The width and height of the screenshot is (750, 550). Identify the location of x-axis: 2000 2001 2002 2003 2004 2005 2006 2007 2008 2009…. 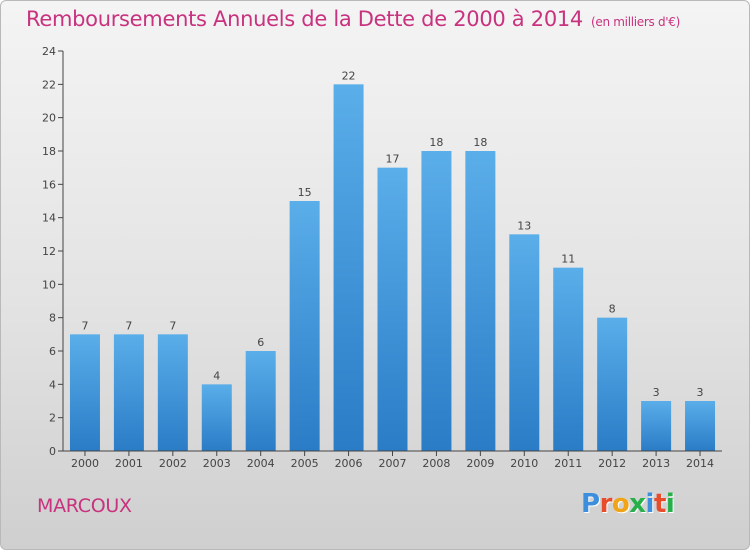
(392, 460).